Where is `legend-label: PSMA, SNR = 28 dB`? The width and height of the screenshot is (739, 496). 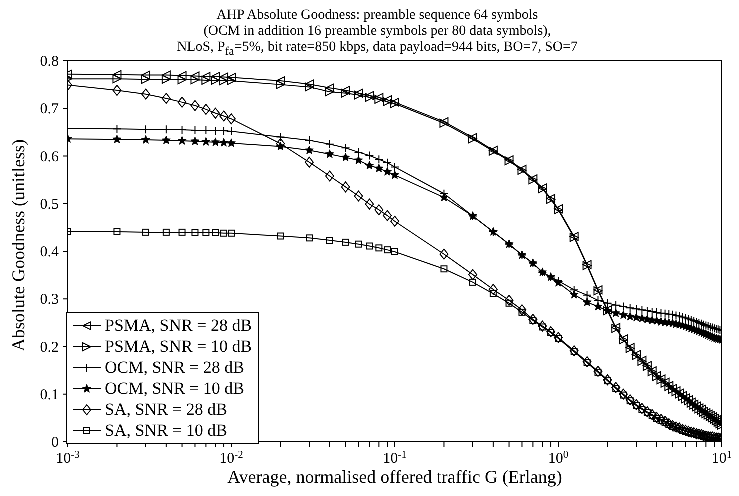 legend-label: PSMA, SNR = 28 dB is located at coordinates (178, 325).